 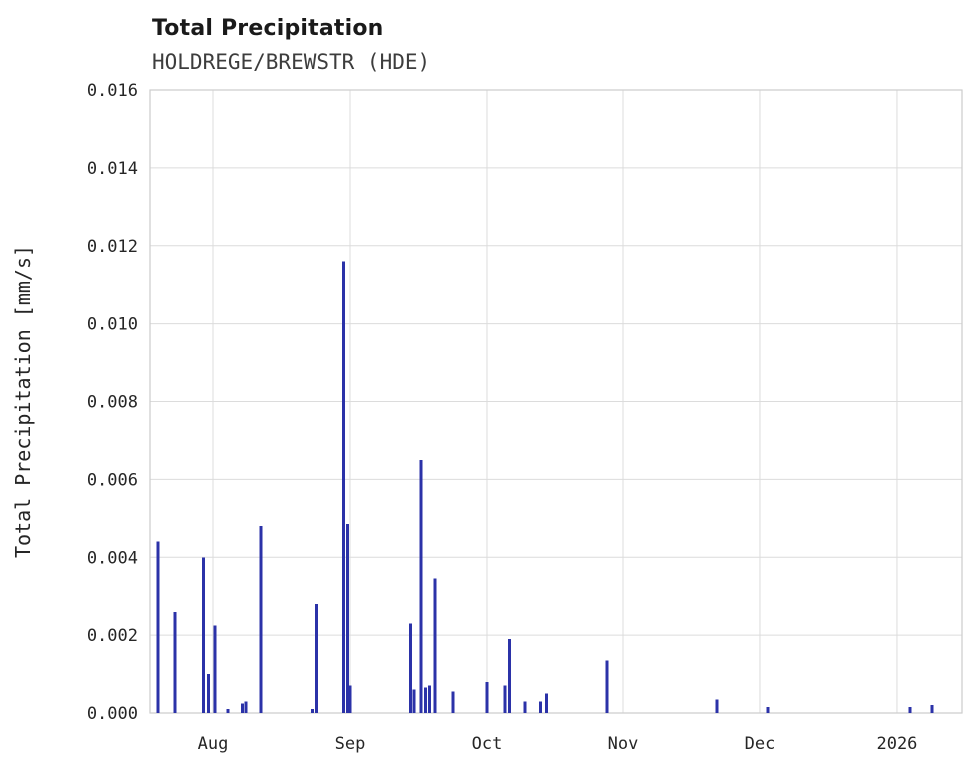 What do you see at coordinates (487, 744) in the screenshot?
I see `x-tick-label: Oct` at bounding box center [487, 744].